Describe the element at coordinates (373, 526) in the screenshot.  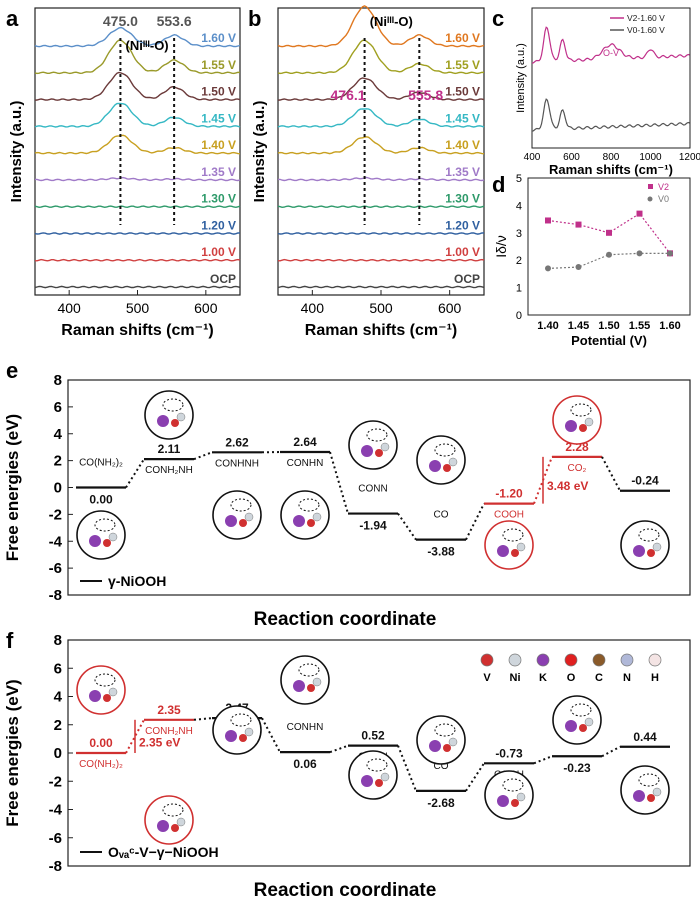
I see `energy-value-label: -1.94` at that location.